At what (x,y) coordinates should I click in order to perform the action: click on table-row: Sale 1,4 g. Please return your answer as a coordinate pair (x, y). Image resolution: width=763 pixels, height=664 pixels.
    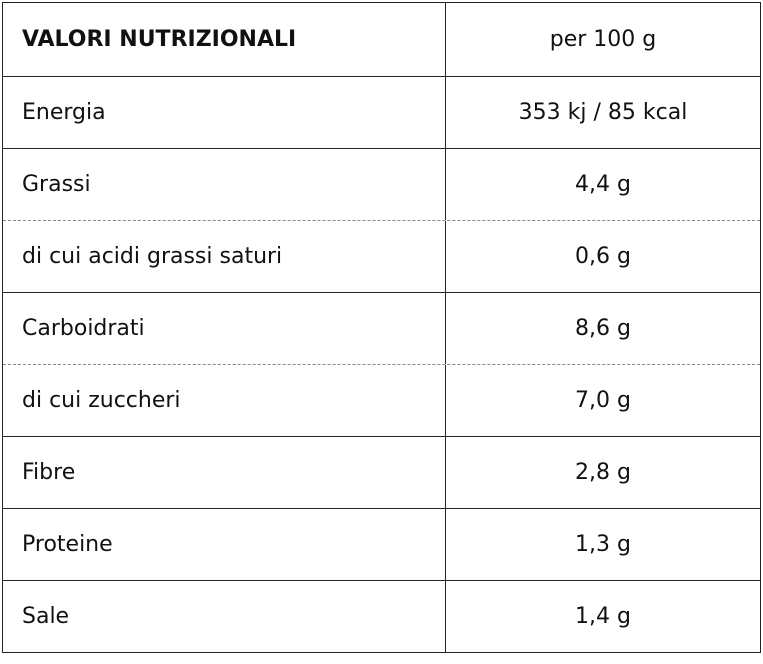
    Looking at the image, I should click on (381, 616).